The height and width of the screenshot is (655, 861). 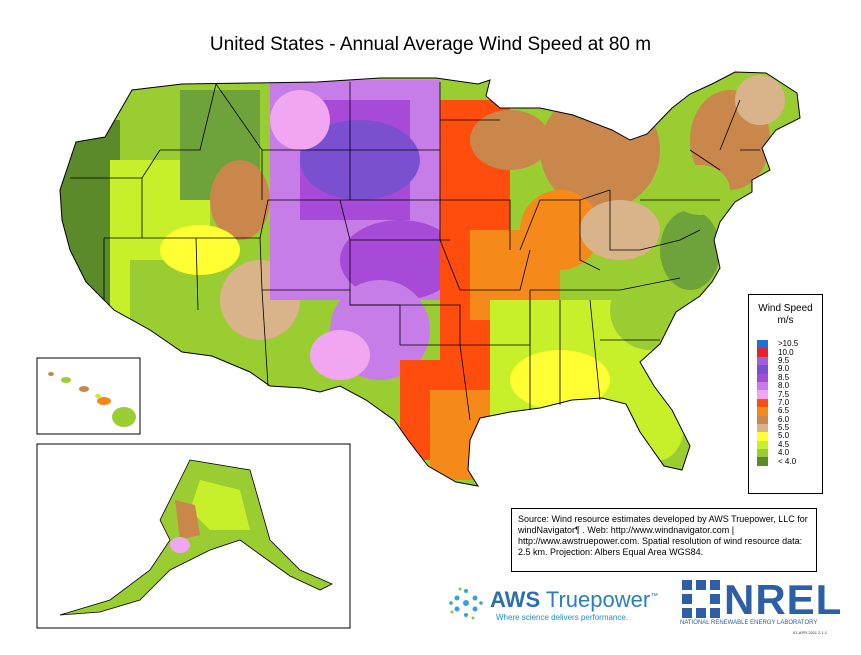 I want to click on legend-row: 8.5, so click(x=777, y=377).